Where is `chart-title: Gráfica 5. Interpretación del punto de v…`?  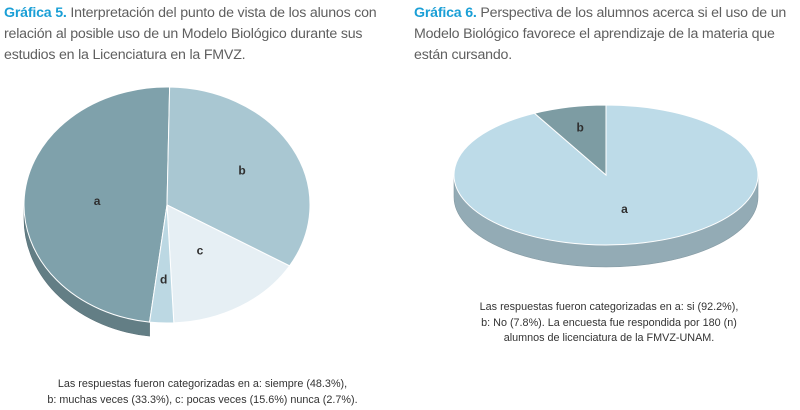 chart-title: Gráfica 5. Interpretación del punto de v… is located at coordinates (198, 34).